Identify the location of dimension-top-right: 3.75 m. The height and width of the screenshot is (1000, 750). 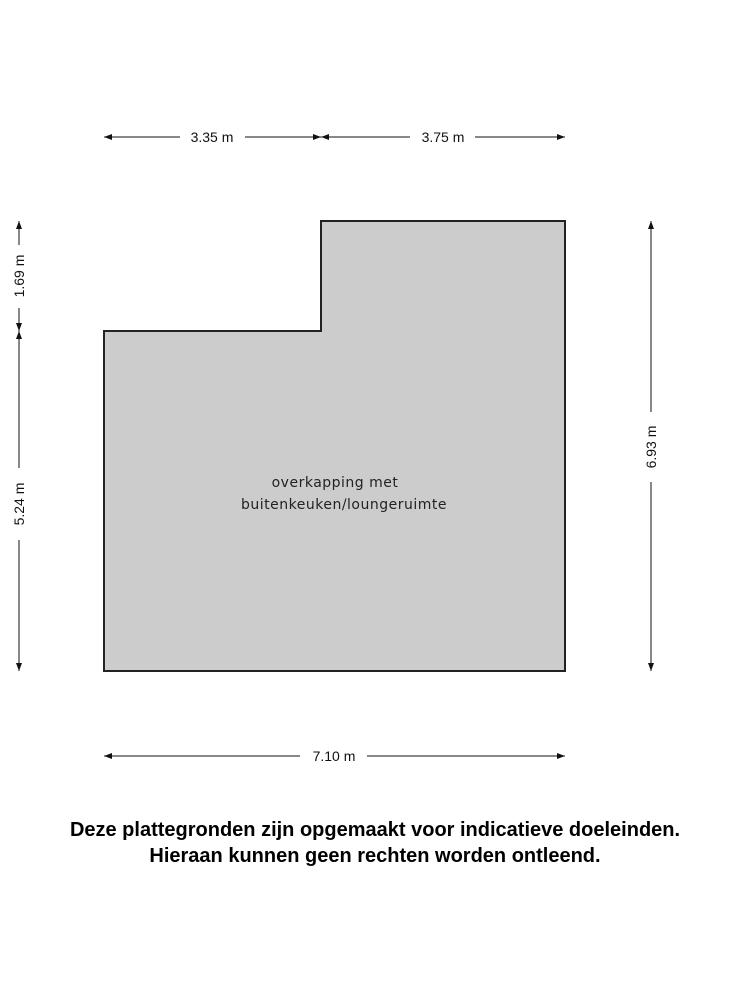
(443, 137).